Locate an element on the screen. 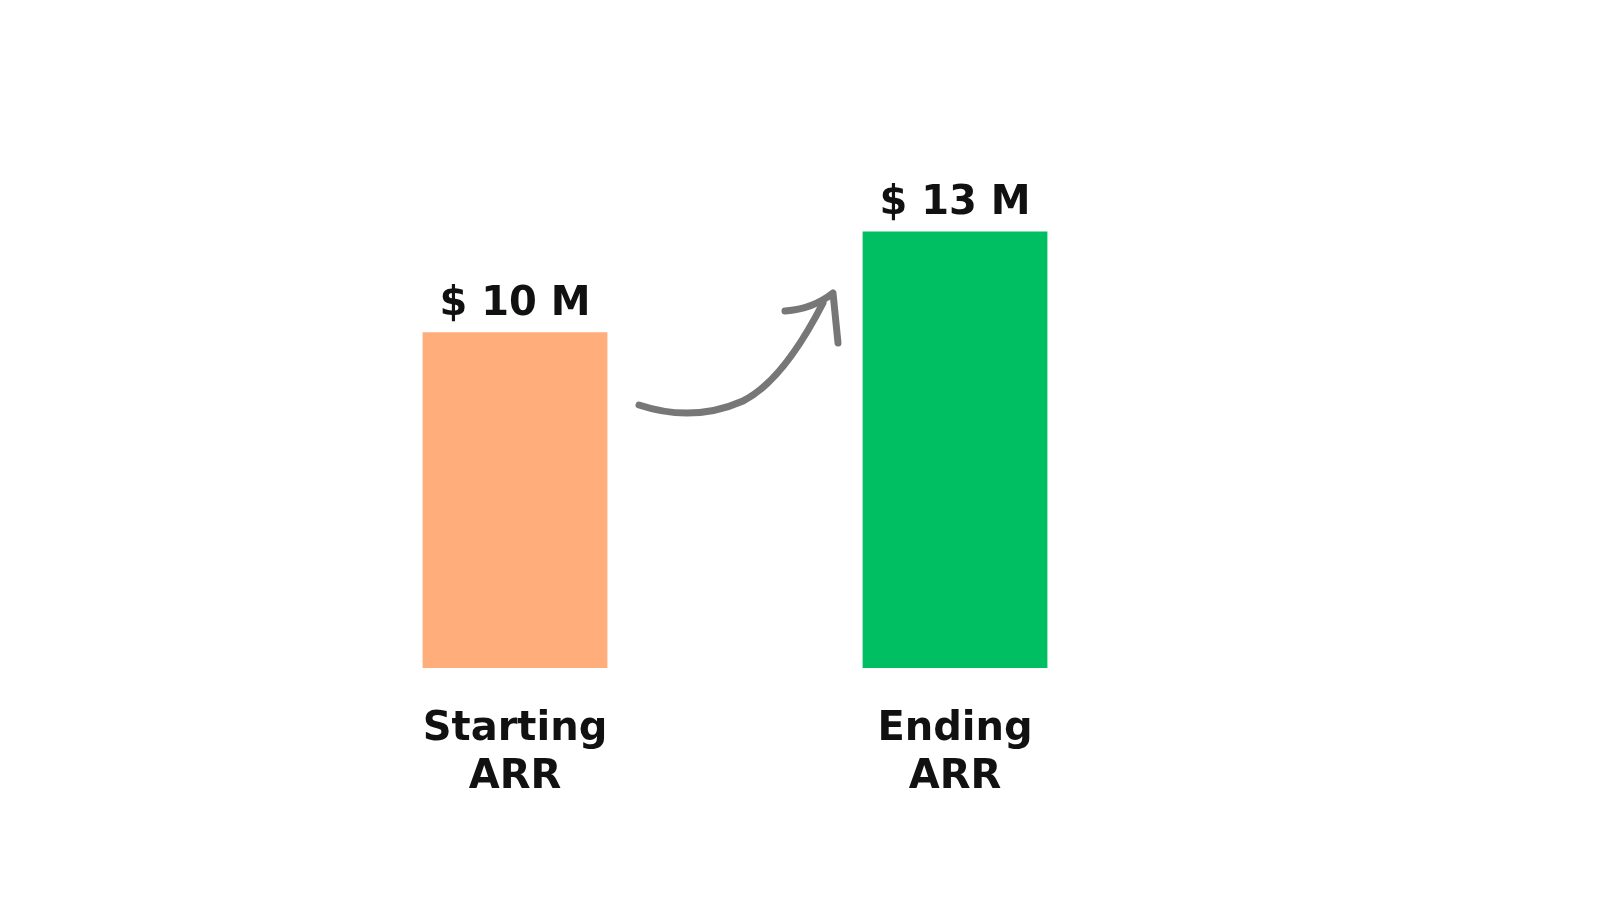 The width and height of the screenshot is (1600, 900). data-label: $ 13 M is located at coordinates (955, 199).